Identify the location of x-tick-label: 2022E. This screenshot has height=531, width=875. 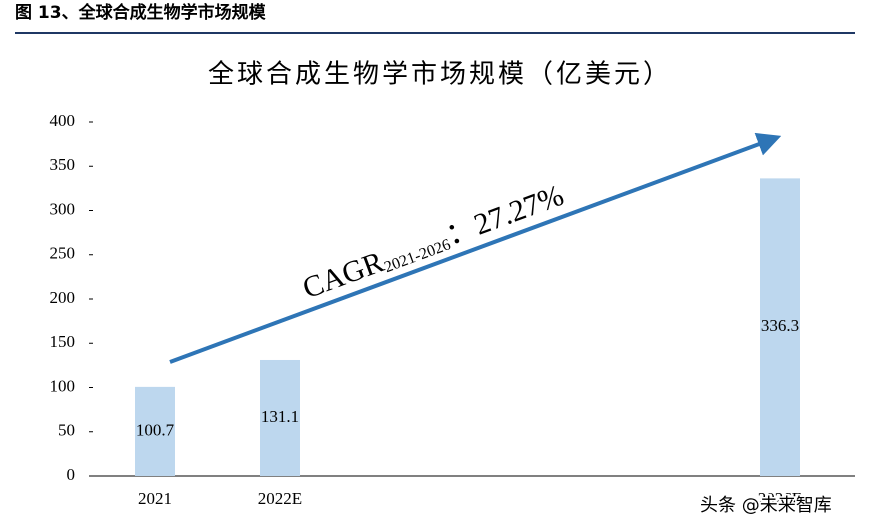
(280, 498).